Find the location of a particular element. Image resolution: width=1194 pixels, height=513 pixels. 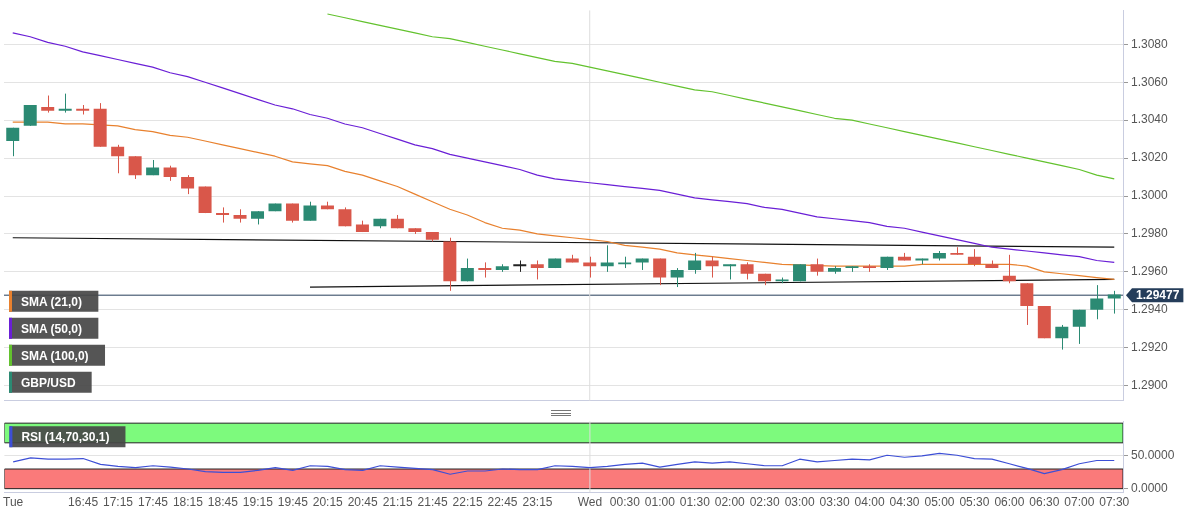

y-tick-label: 1.3020 is located at coordinates (1150, 157).